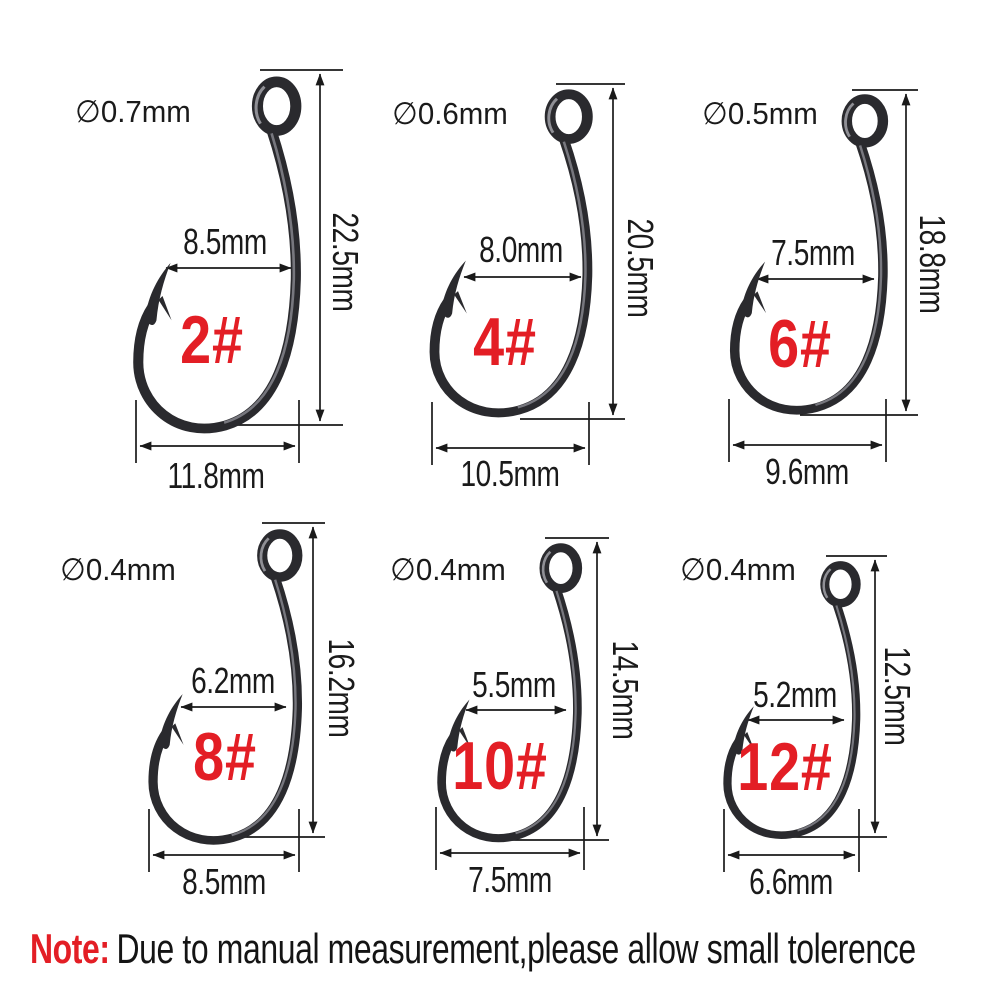 This screenshot has width=1000, height=1000. Describe the element at coordinates (897, 696) in the screenshot. I see `total-length-label: 12.5mm` at that location.